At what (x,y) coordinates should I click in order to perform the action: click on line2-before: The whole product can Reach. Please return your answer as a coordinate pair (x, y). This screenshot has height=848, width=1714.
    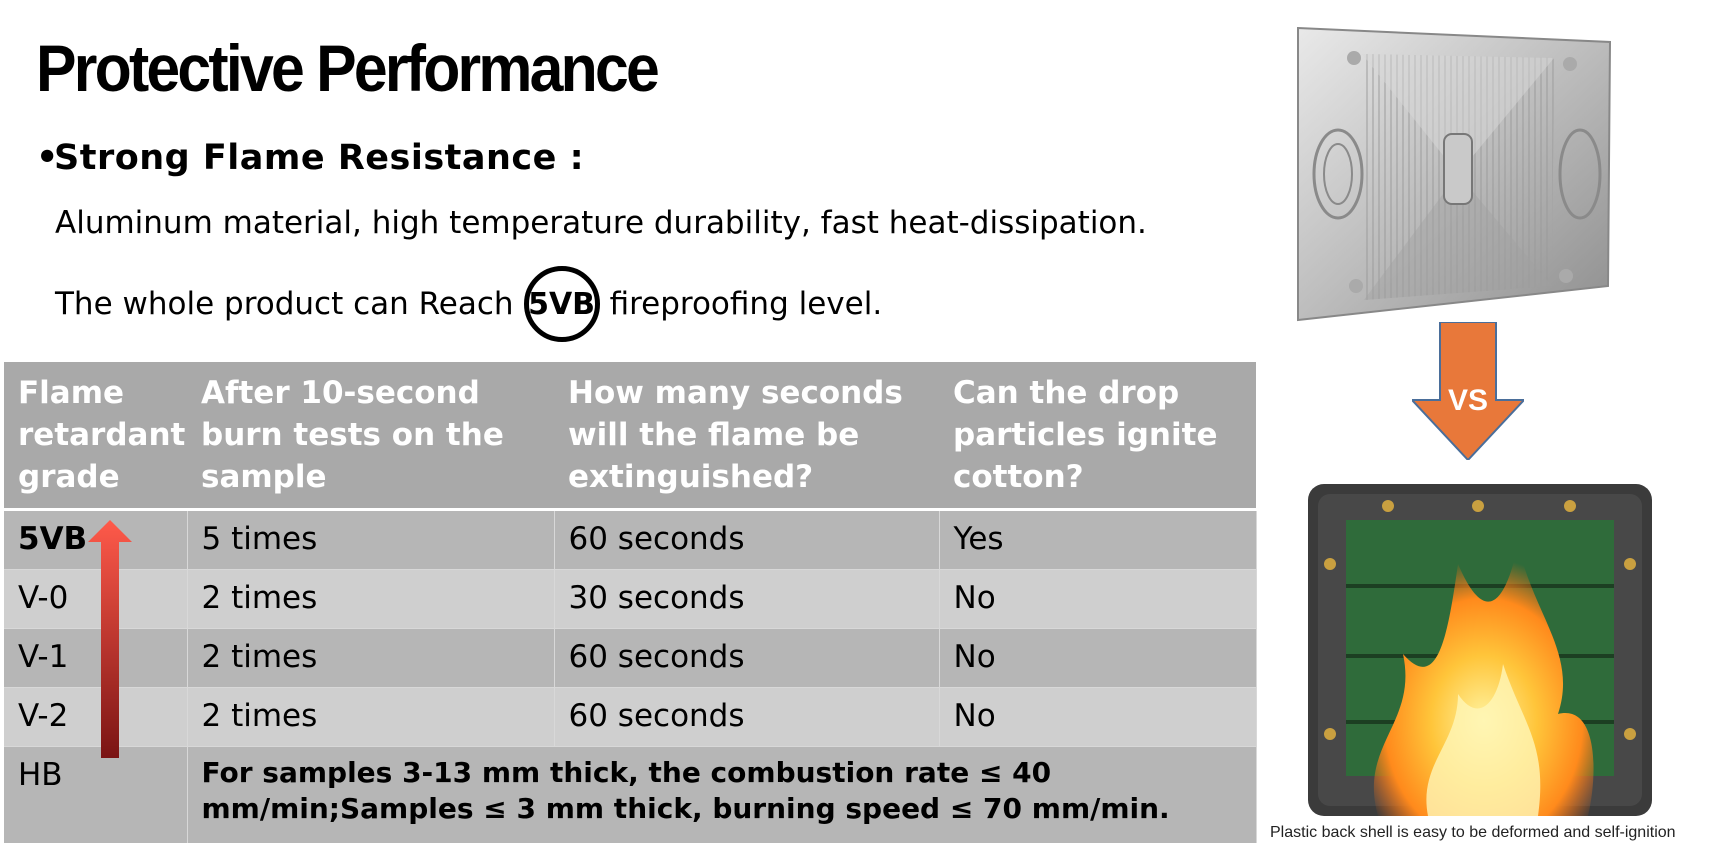
    Looking at the image, I should click on (284, 304).